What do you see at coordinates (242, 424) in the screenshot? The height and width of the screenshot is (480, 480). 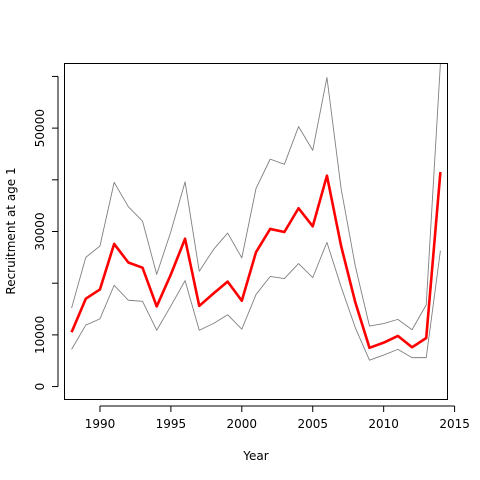 I see `x-tick-label: 2000` at bounding box center [242, 424].